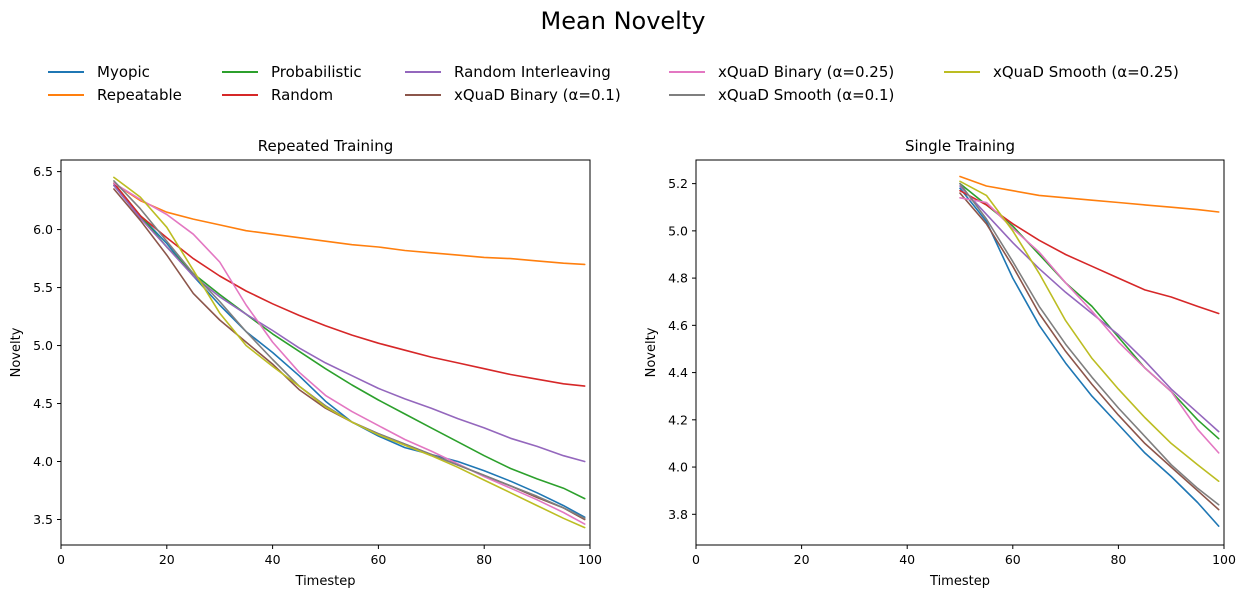  I want to click on legend-entry-random: Random, so click(277, 95).